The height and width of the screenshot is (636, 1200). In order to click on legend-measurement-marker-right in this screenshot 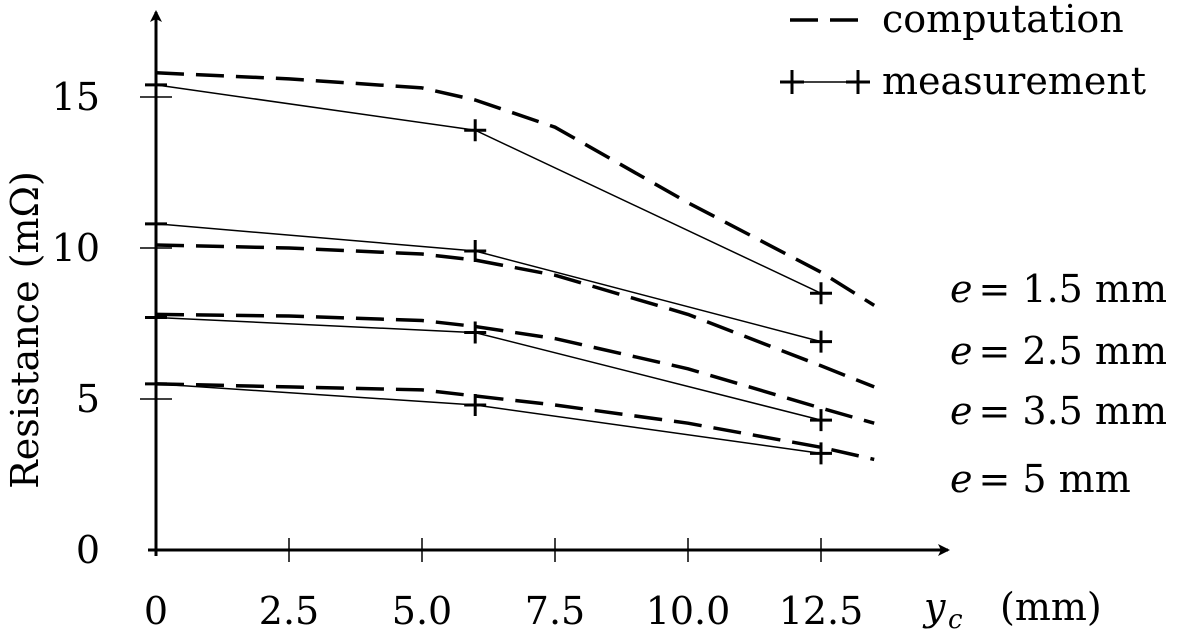, I will do `click(858, 82)`.